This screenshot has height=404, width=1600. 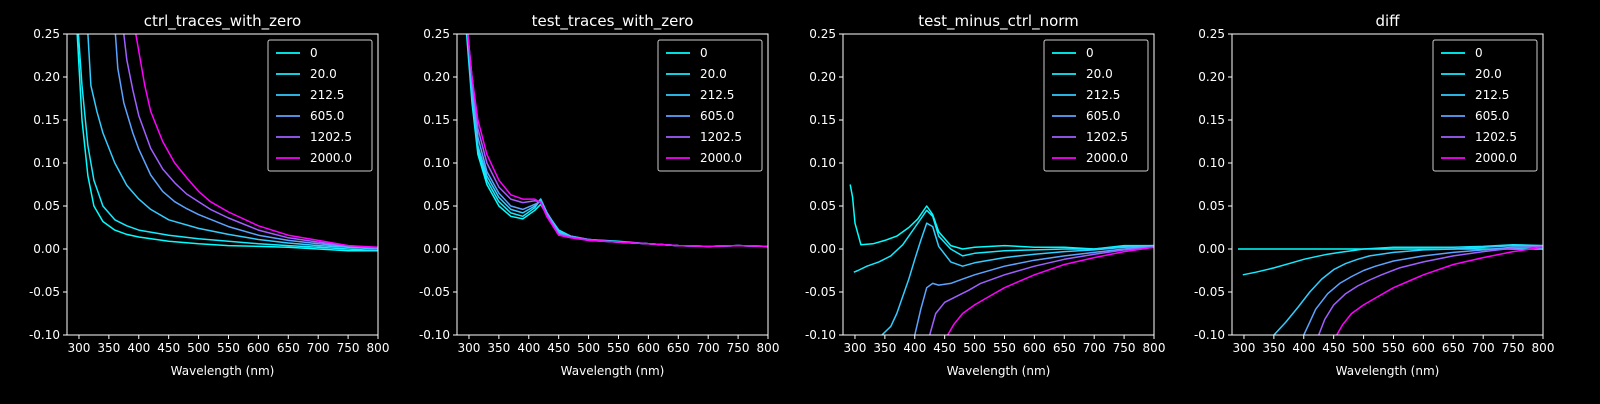 I want to click on legend-label: 2000.0, so click(x=331, y=158).